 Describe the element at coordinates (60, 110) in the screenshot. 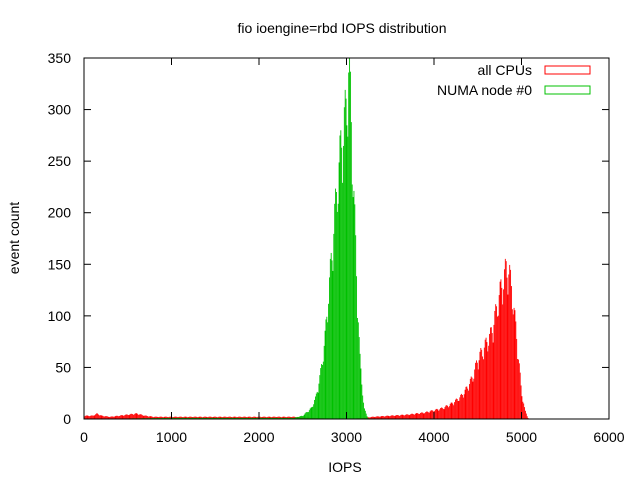

I see `y-tick-label-6: 300` at that location.